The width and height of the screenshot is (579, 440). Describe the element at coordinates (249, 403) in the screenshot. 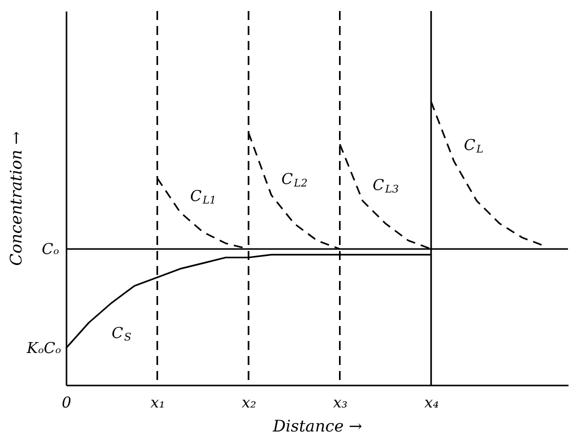

I see `x-tick-label: x₂` at that location.